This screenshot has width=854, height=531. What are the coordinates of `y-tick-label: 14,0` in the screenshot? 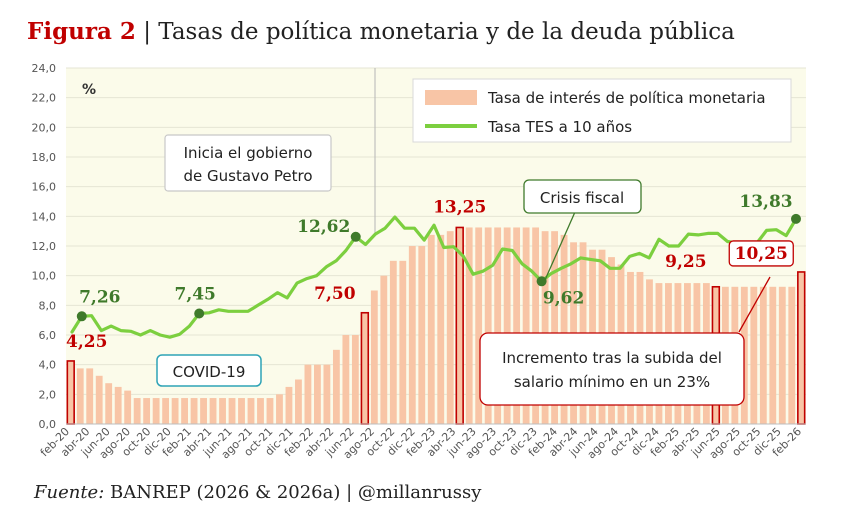 It's located at (44, 216).